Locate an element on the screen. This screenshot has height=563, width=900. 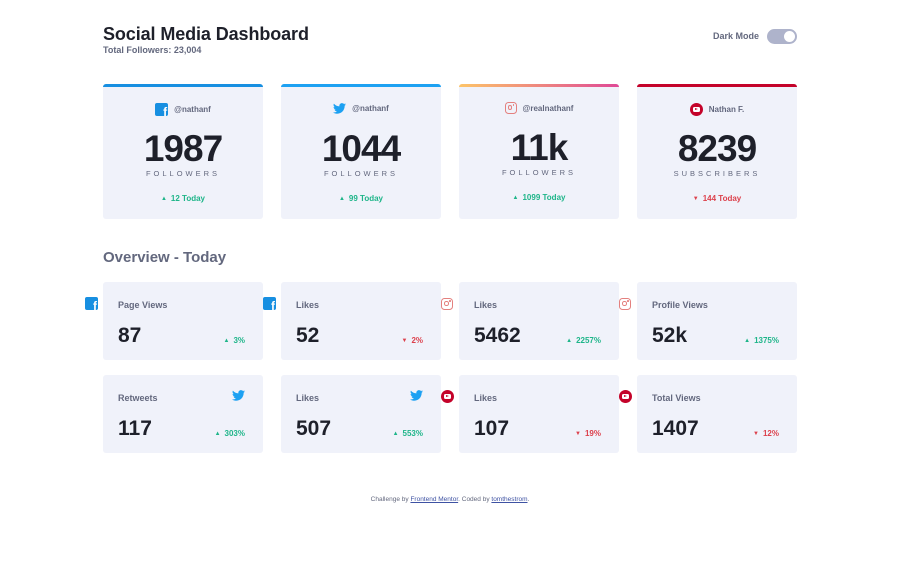
overview-pct: 2257% is located at coordinates (588, 340).